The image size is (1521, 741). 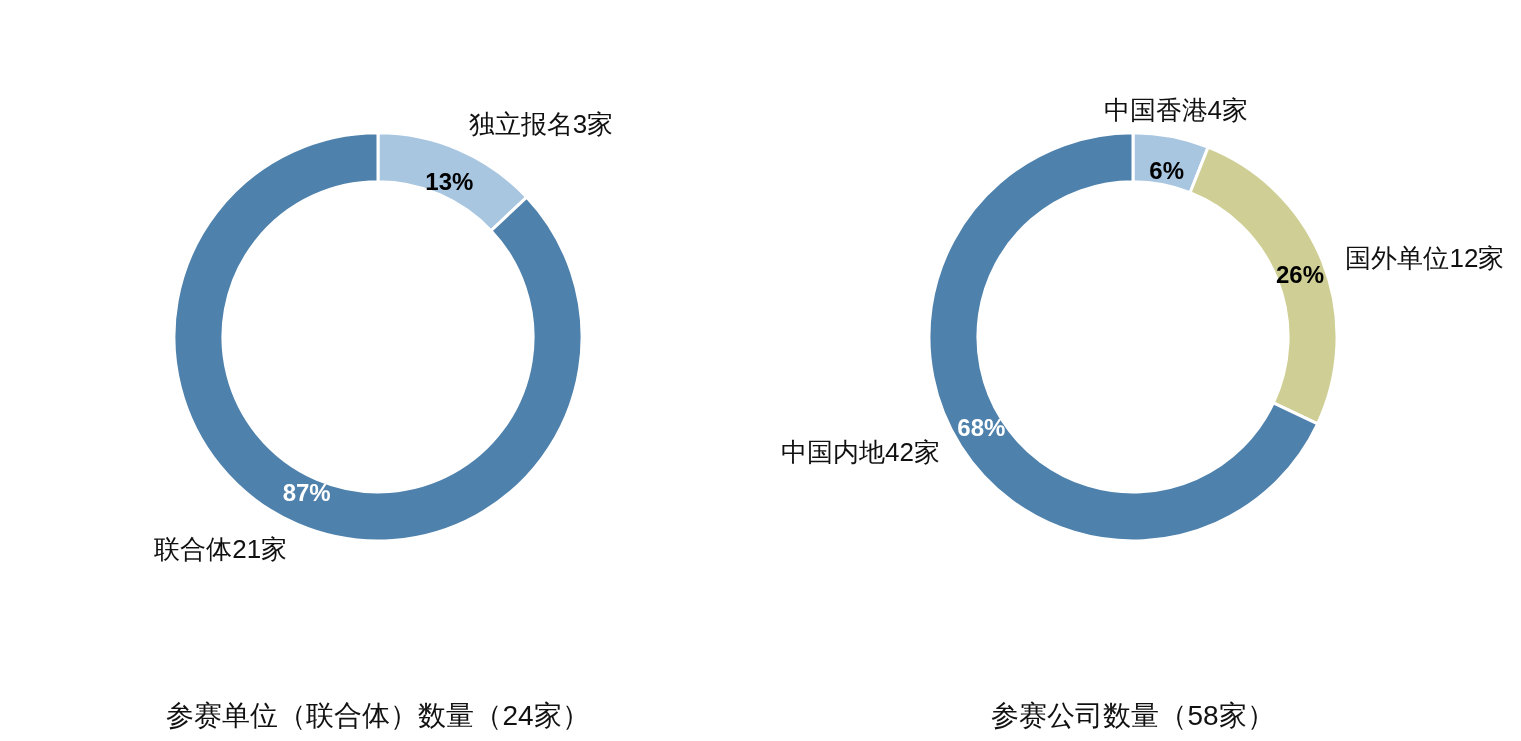 What do you see at coordinates (306, 492) in the screenshot?
I see `data-label: 87%` at bounding box center [306, 492].